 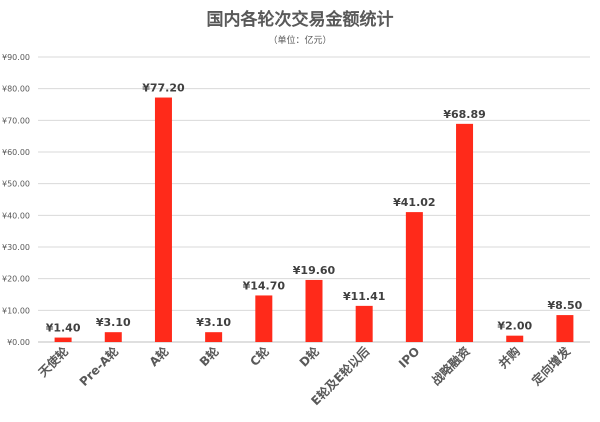 I want to click on y-tick-label: ¥50.00, so click(x=16, y=184).